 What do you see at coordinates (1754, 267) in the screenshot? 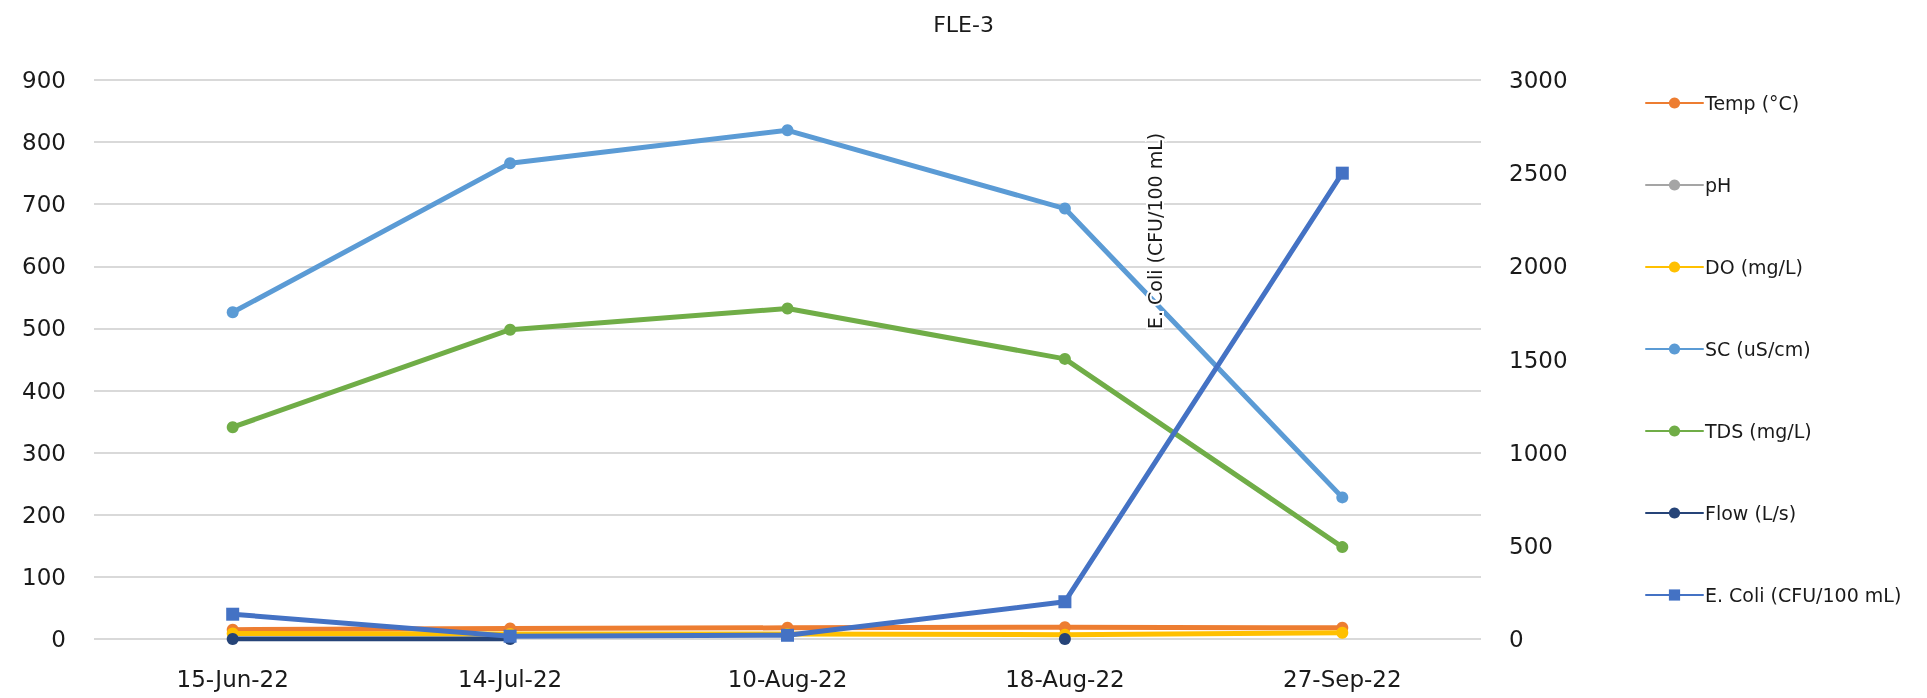
I see `legend-label: DO (mg/L)` at bounding box center [1754, 267].